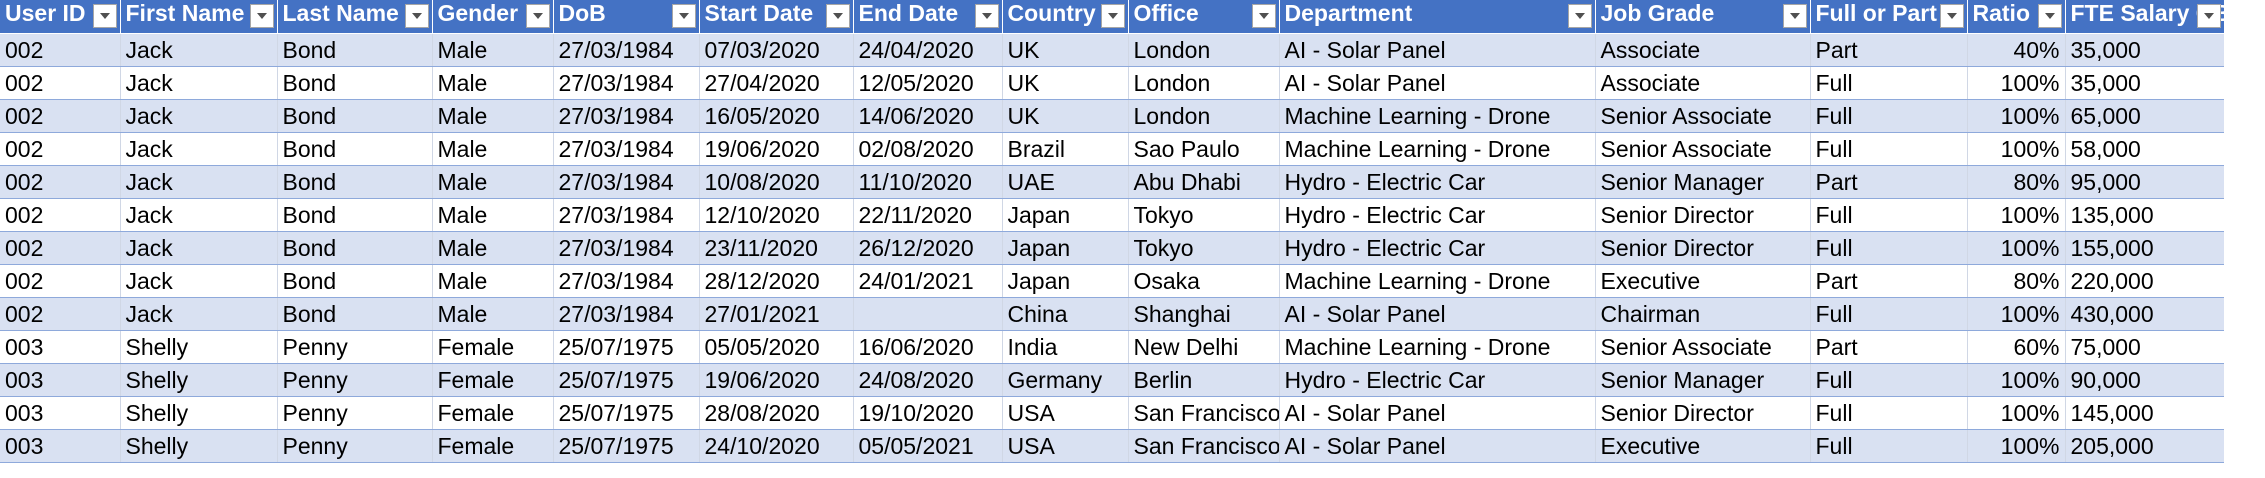  I want to click on cell-department: Hydro - Electric Car, so click(1437, 380).